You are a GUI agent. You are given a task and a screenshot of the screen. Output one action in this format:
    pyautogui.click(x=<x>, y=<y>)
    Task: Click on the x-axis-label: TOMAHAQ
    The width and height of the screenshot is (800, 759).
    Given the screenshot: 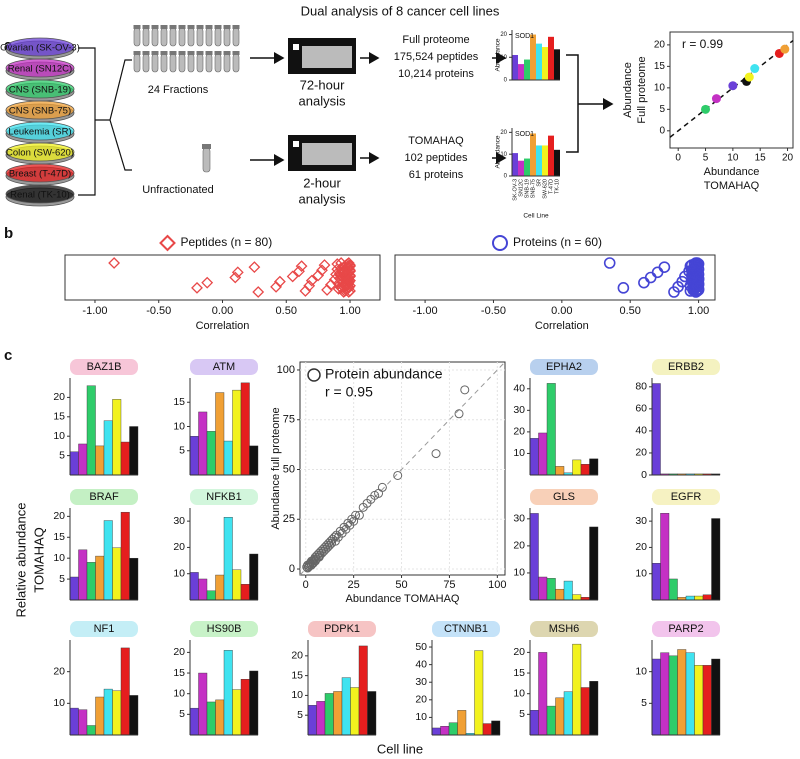 What is the action you would take?
    pyautogui.click(x=732, y=186)
    